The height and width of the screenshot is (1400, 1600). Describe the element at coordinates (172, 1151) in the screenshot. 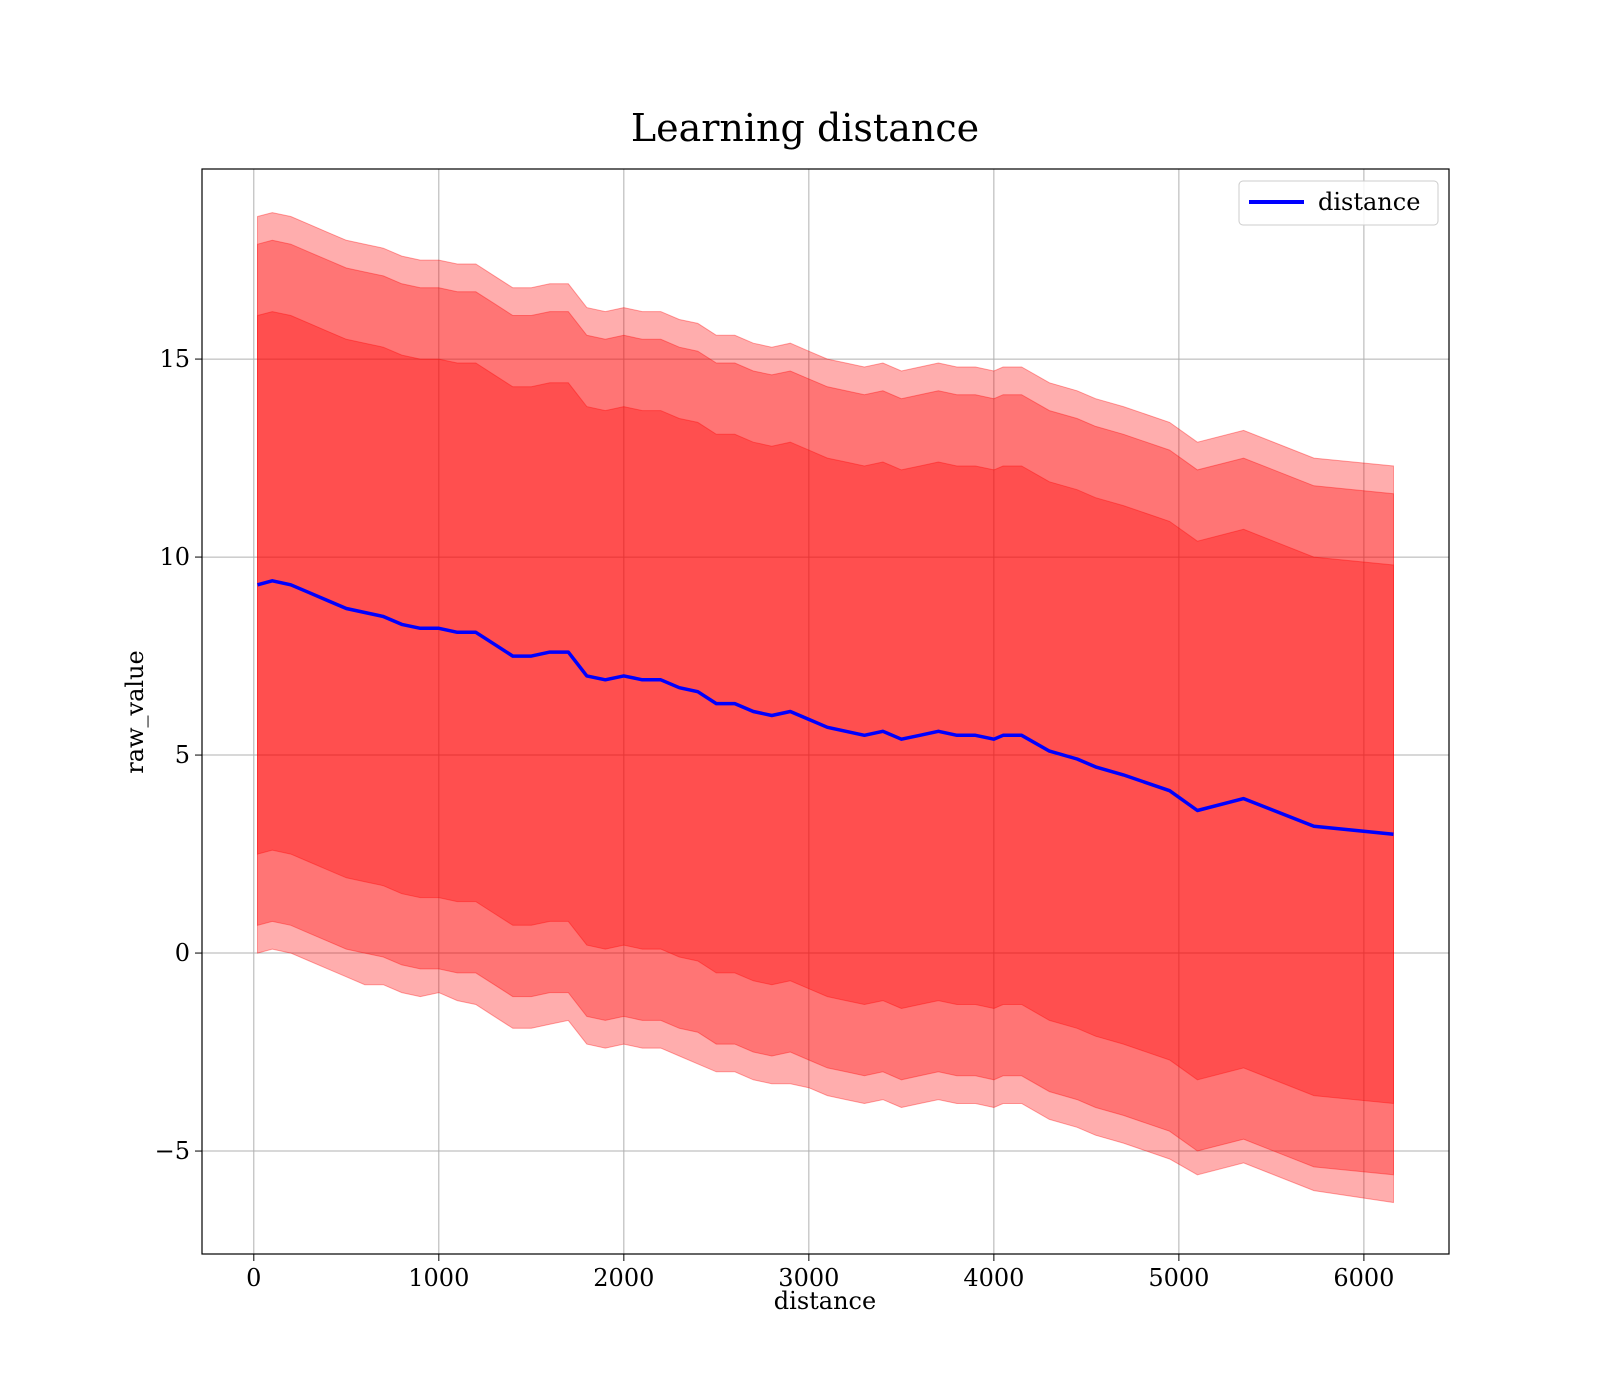

I see `y-tick-label: −5` at that location.